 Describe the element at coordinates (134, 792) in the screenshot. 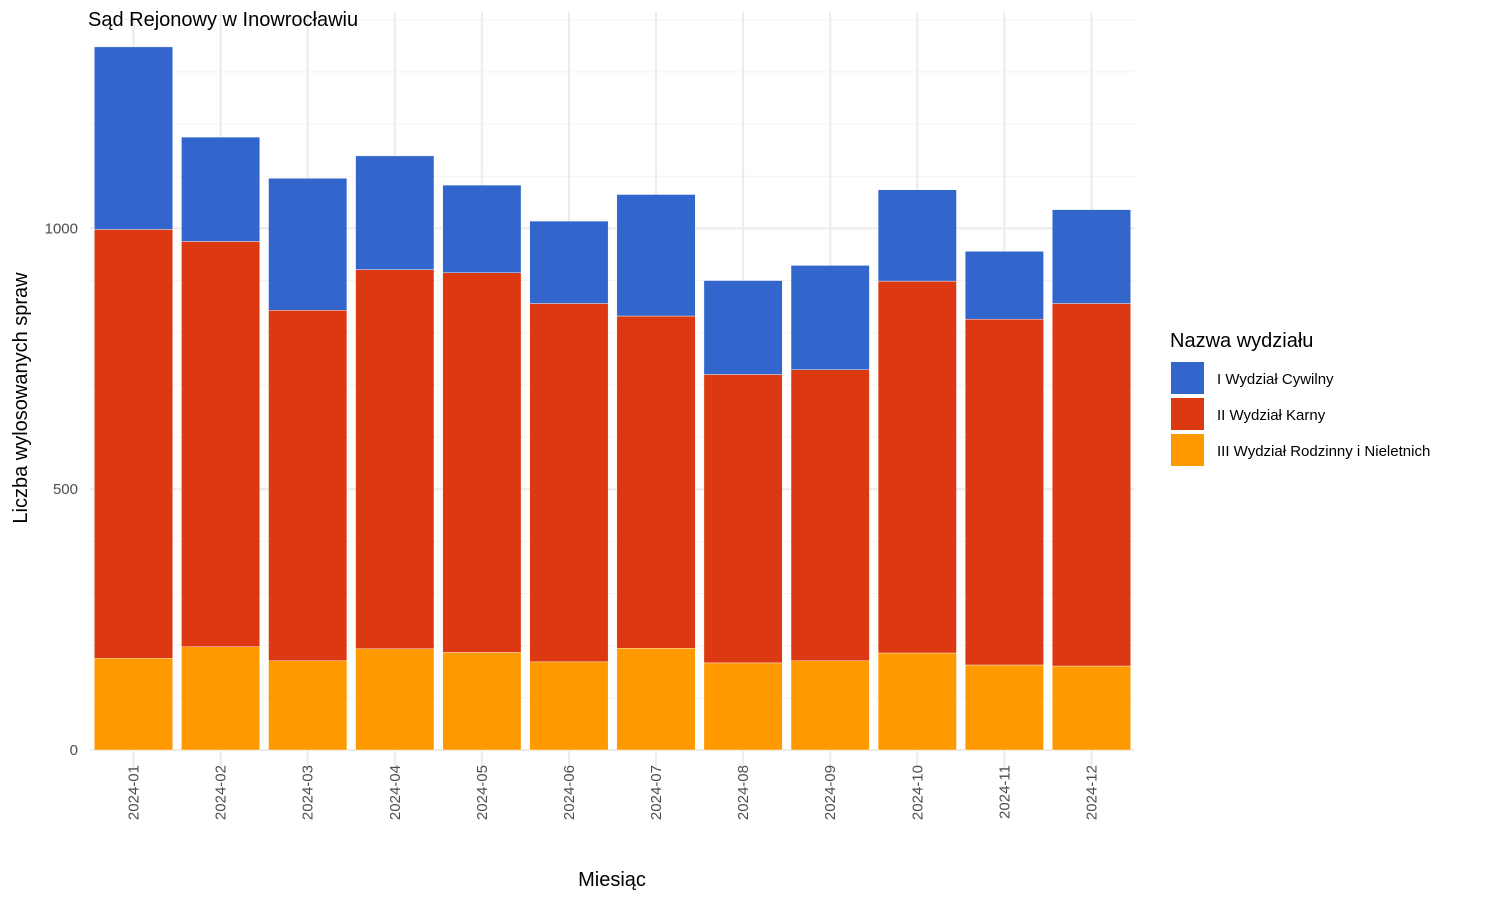

I see `x-tick-label: 2024-01` at that location.